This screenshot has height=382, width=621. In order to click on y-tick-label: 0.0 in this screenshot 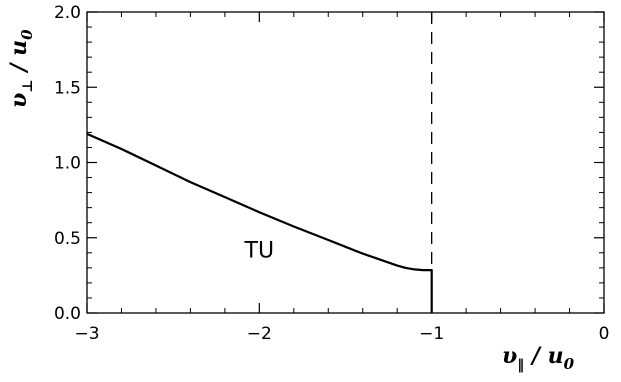, I will do `click(67, 314)`.